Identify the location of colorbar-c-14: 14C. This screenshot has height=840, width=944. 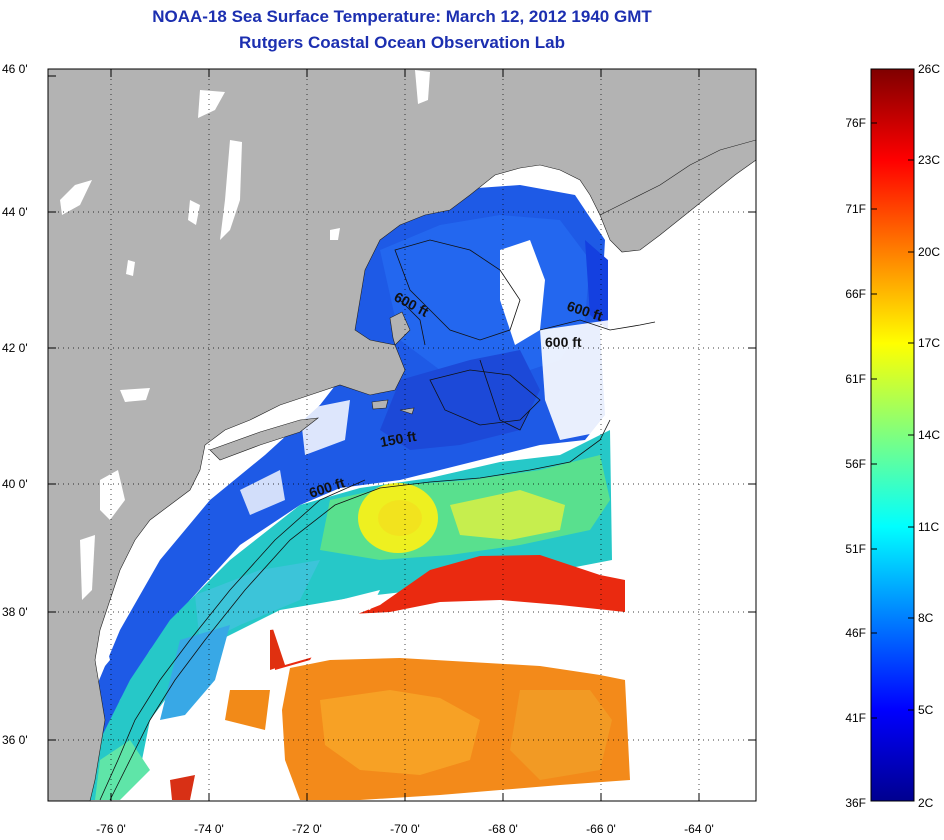
(929, 435).